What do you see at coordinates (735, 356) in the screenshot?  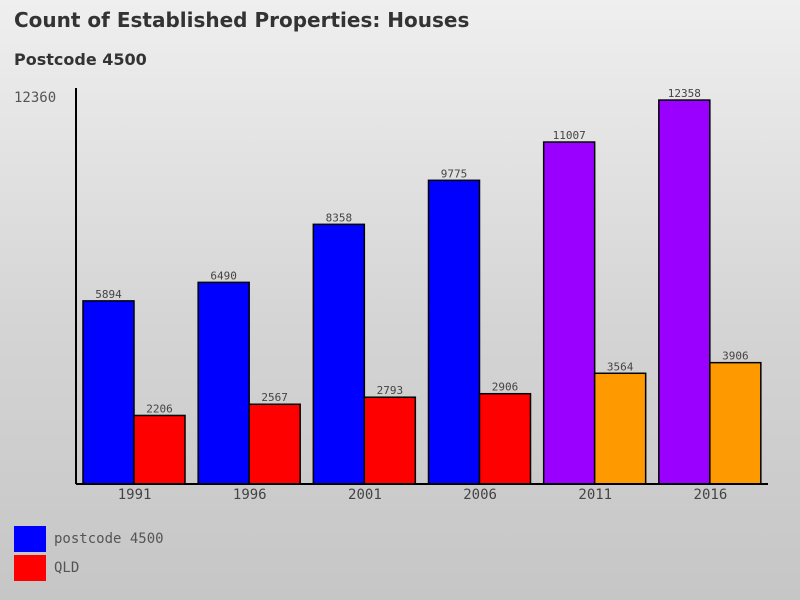 I see `data-label-qld-2016: 3906` at bounding box center [735, 356].